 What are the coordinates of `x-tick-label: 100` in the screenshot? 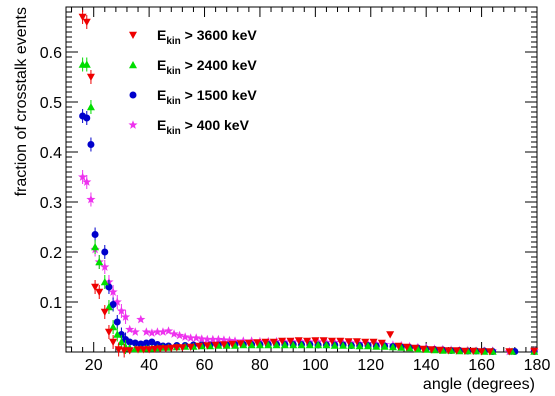 It's located at (315, 365).